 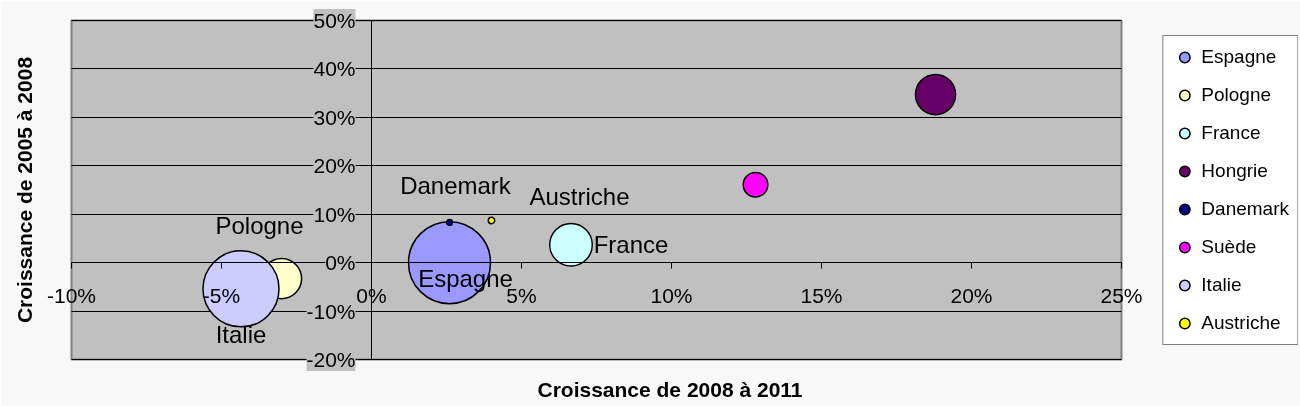 What do you see at coordinates (259, 226) in the screenshot?
I see `data-label: Pologne` at bounding box center [259, 226].